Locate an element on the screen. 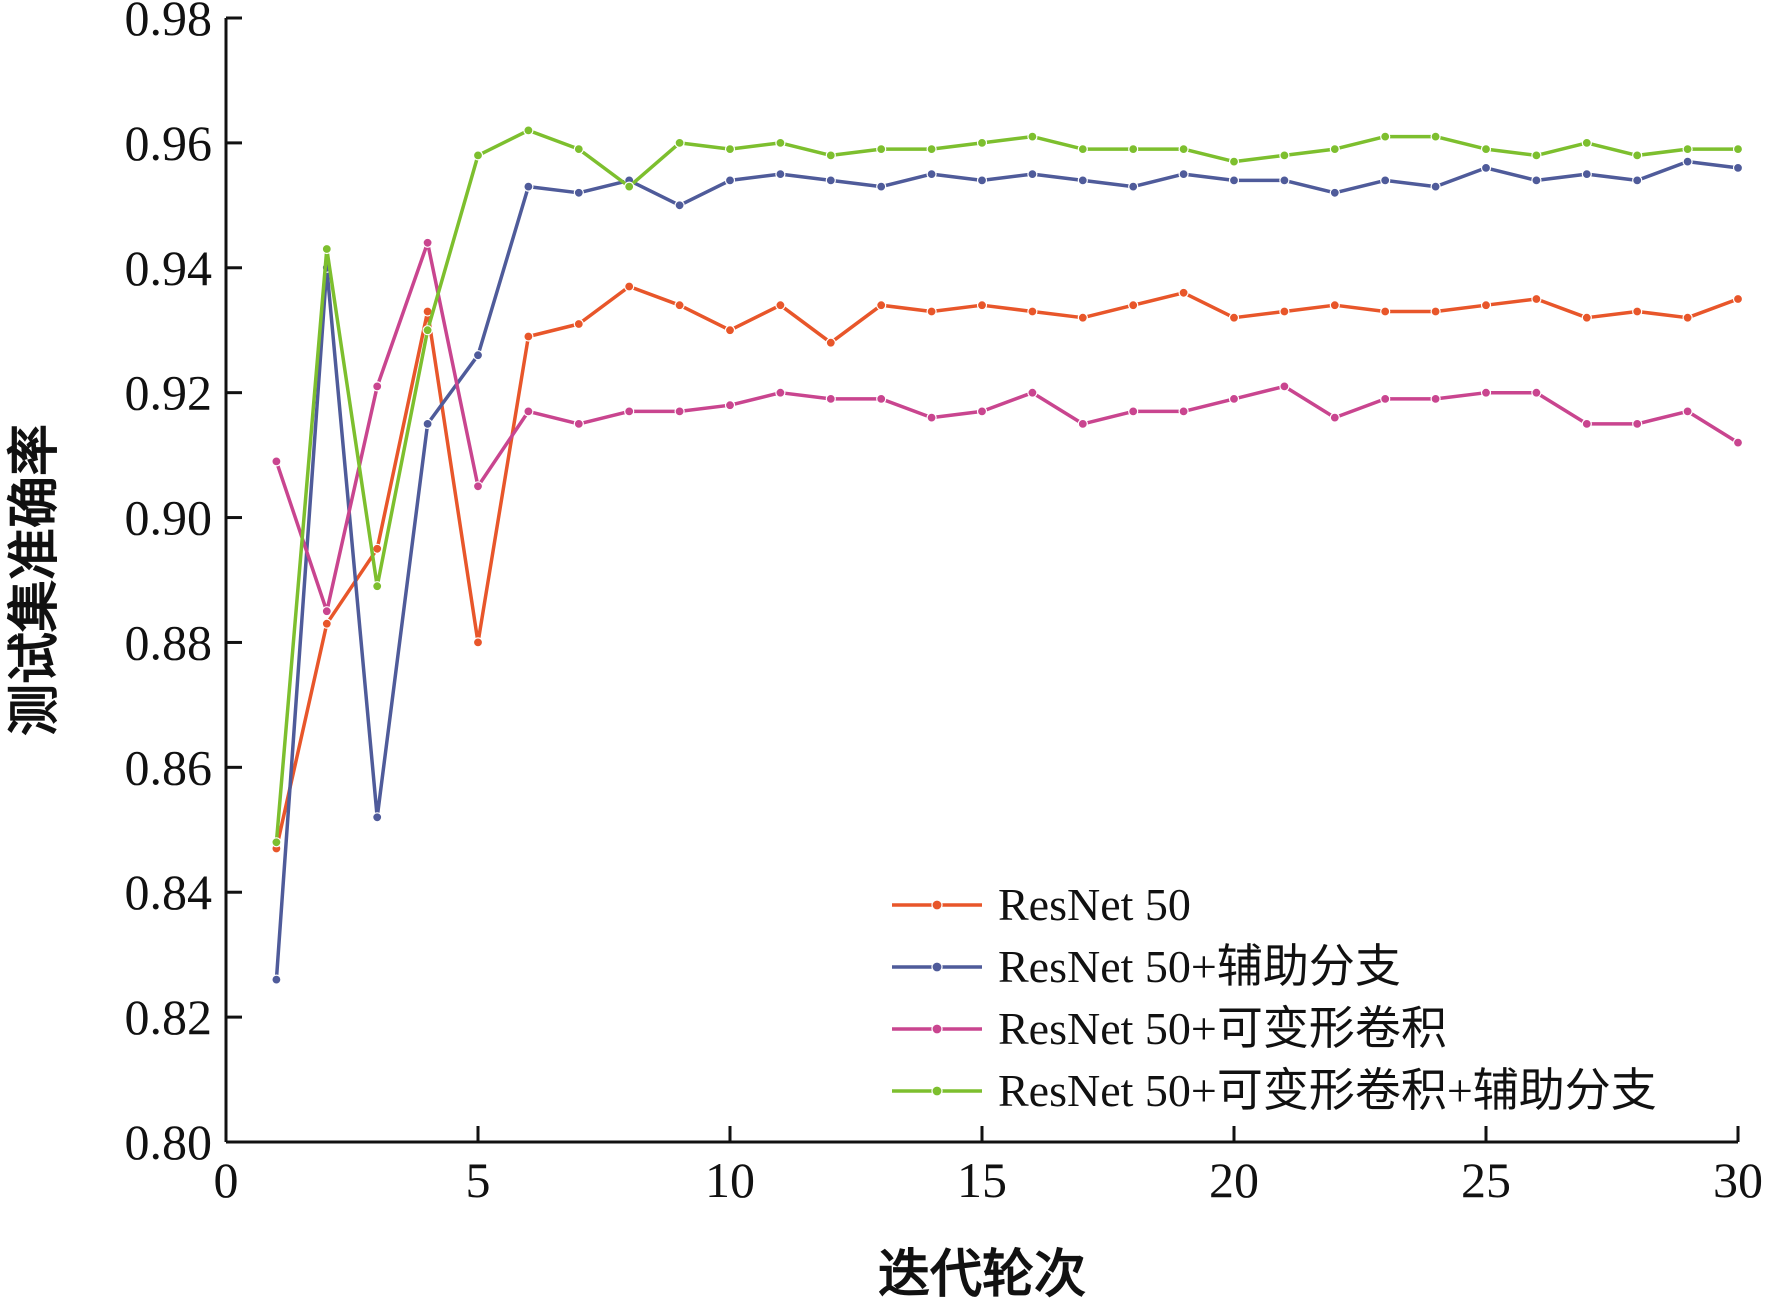 Image resolution: width=1772 pixels, height=1303 pixels. y-tick-label: 0.90 is located at coordinates (169, 518).